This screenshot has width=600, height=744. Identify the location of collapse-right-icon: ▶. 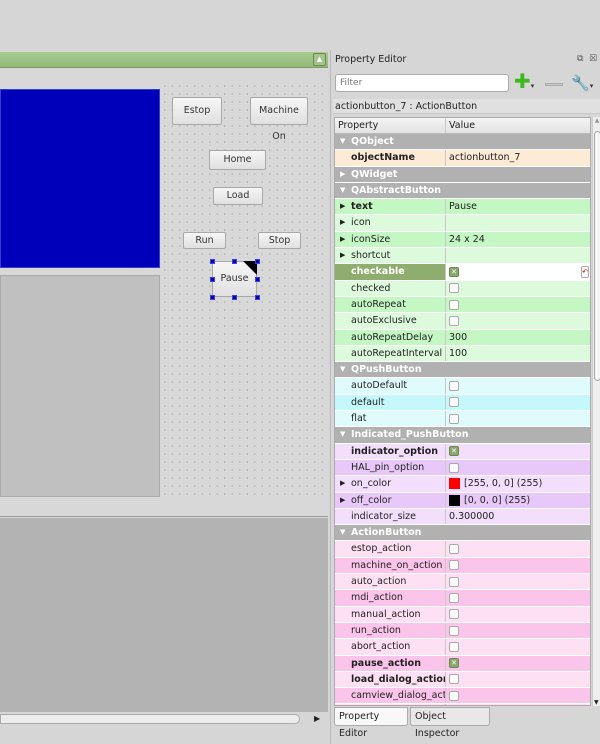
(343, 173).